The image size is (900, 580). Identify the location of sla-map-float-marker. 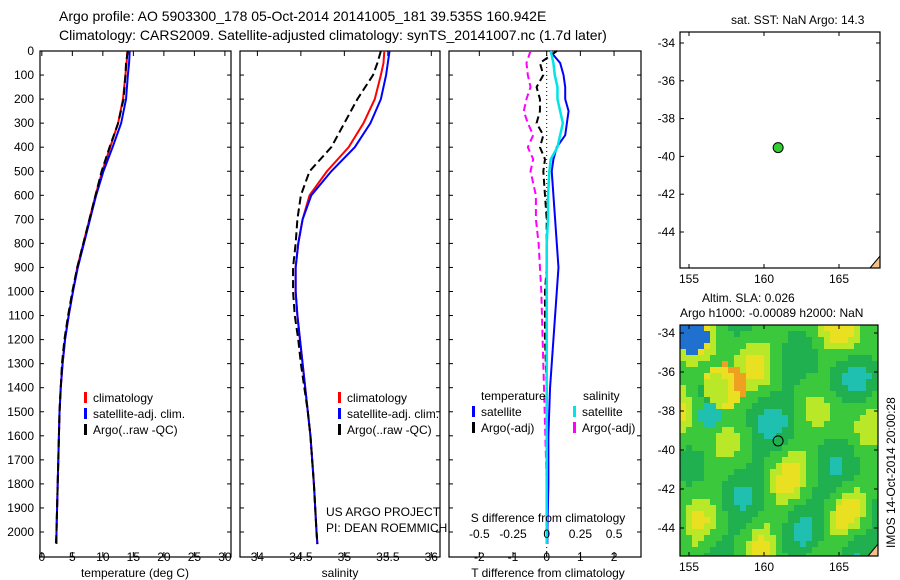
(778, 441).